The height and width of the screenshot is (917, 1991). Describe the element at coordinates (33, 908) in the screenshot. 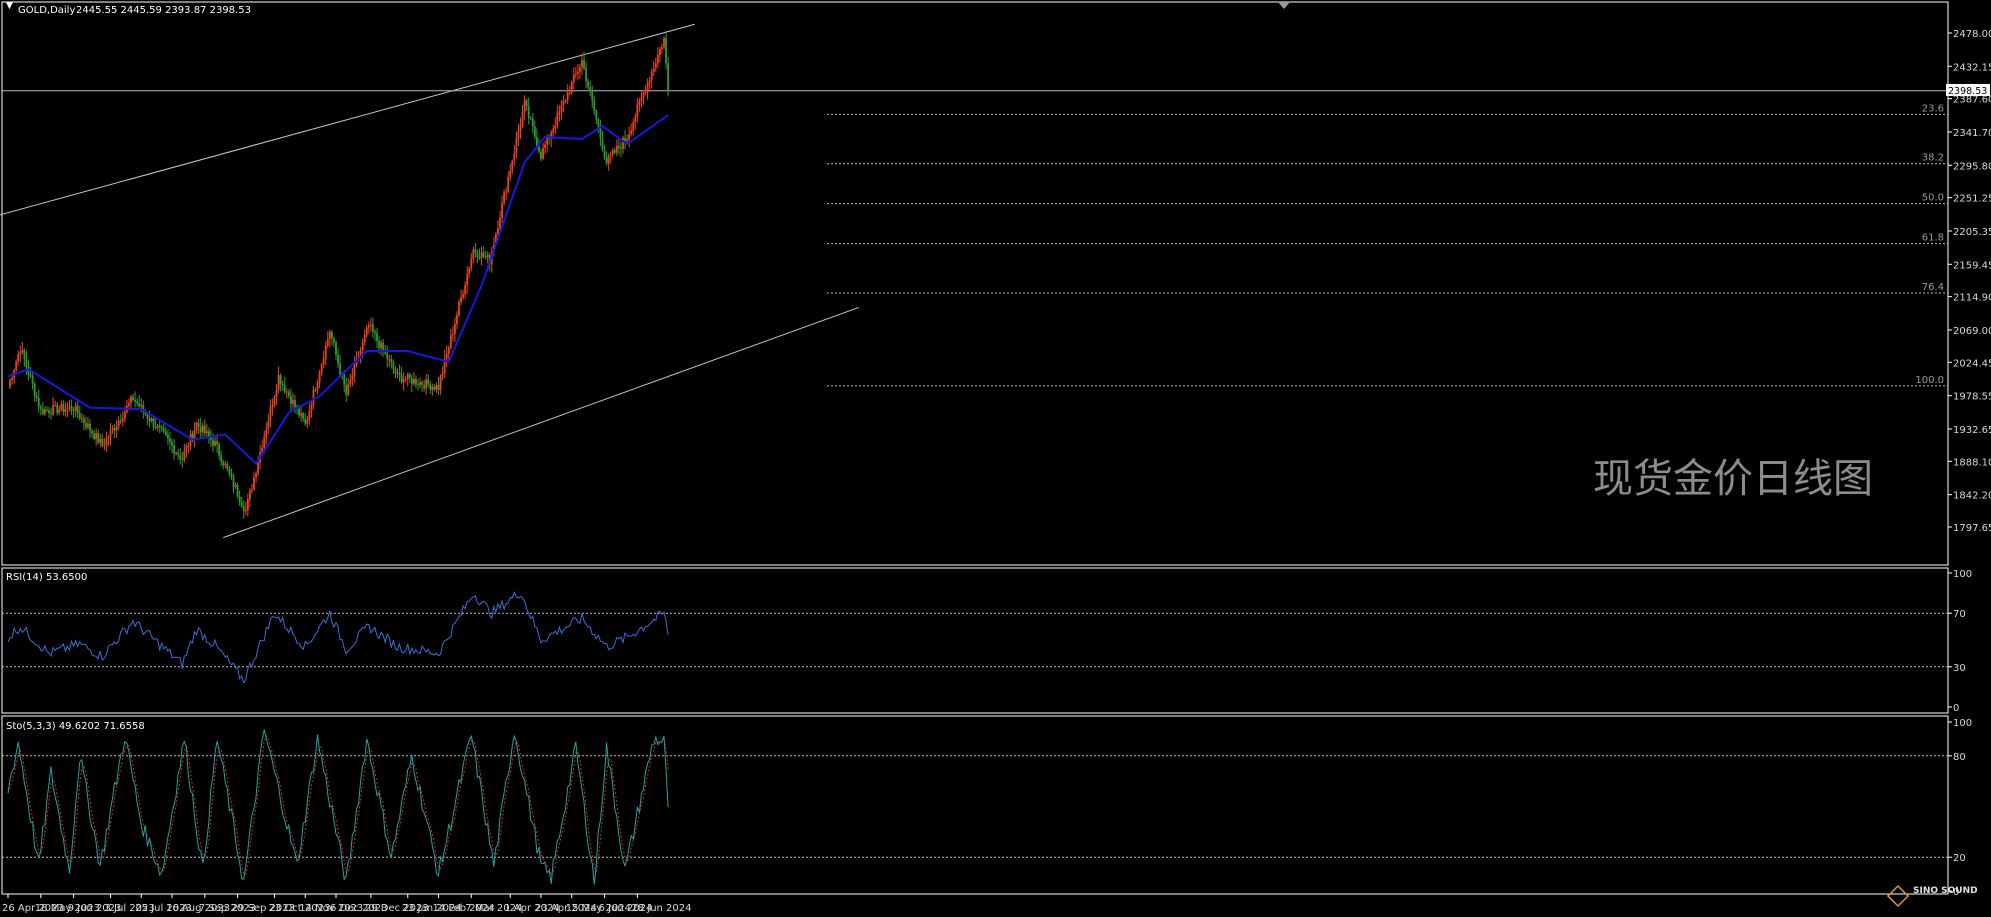

I see `date-tick-label: 26 Apr 2023` at that location.